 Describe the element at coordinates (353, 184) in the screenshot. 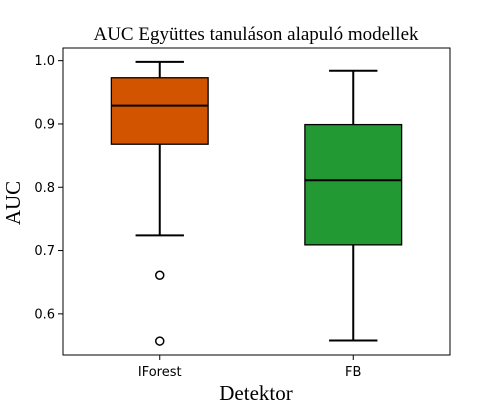

I see `box-fb` at that location.